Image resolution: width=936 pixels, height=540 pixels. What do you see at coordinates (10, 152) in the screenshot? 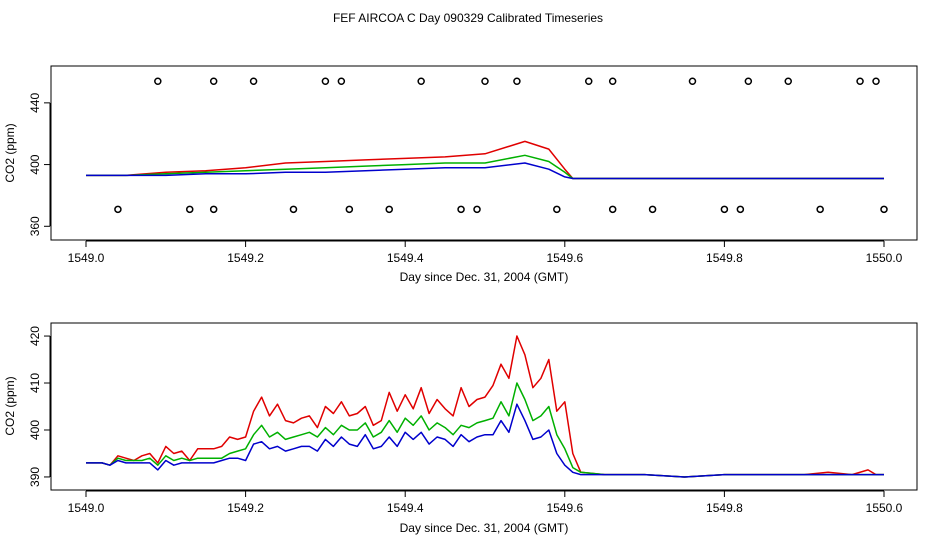
I see `top-y-axis-label: CO2 (ppm)` at bounding box center [10, 152].